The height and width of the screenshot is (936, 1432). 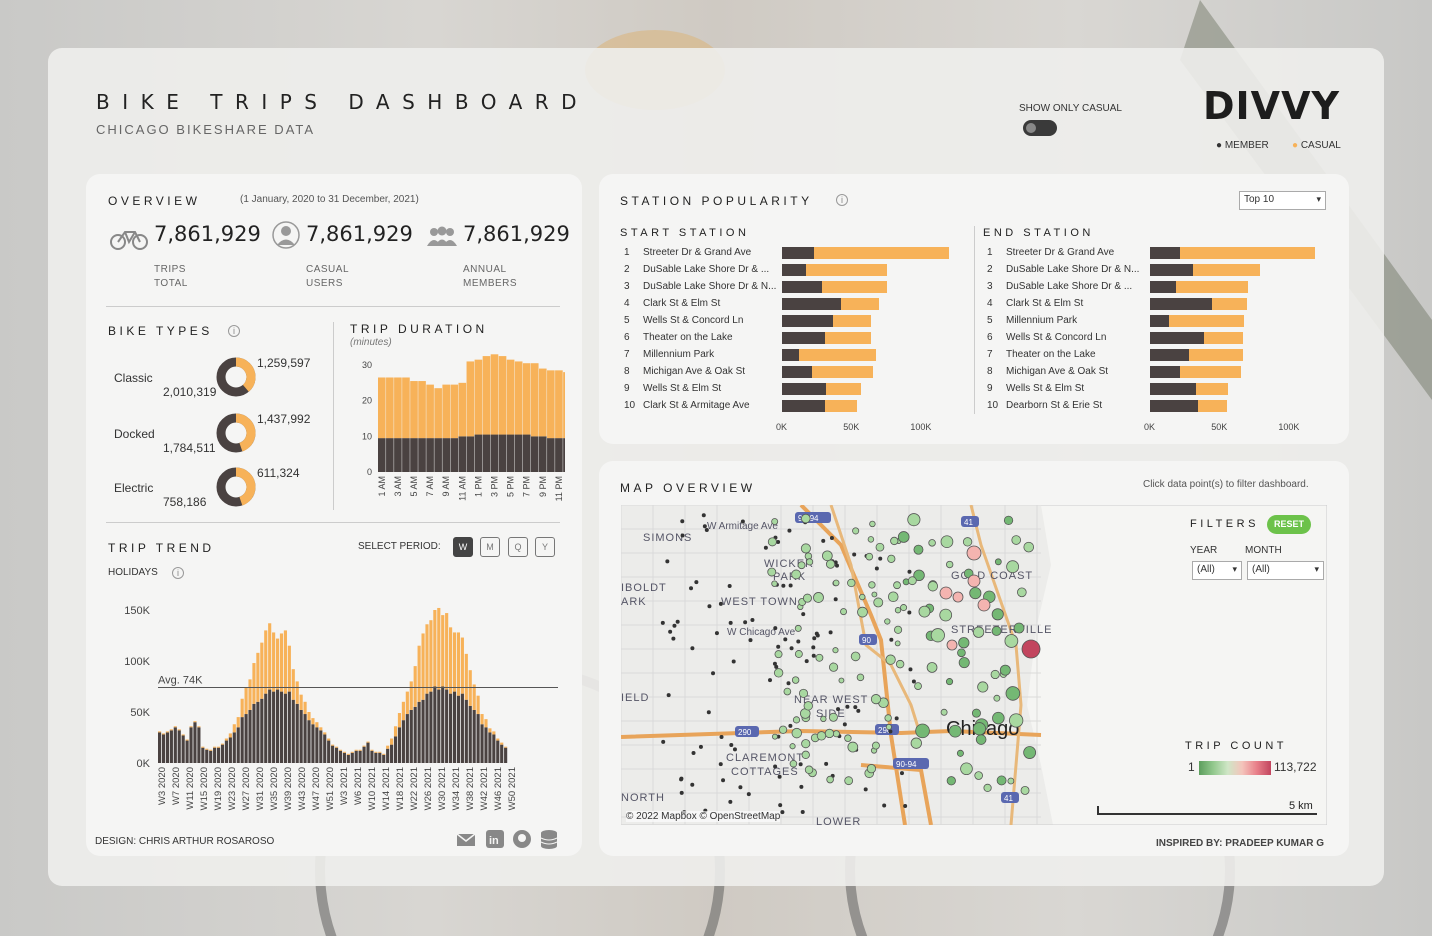 What do you see at coordinates (842, 200) in the screenshot?
I see `station-info-icon: i` at bounding box center [842, 200].